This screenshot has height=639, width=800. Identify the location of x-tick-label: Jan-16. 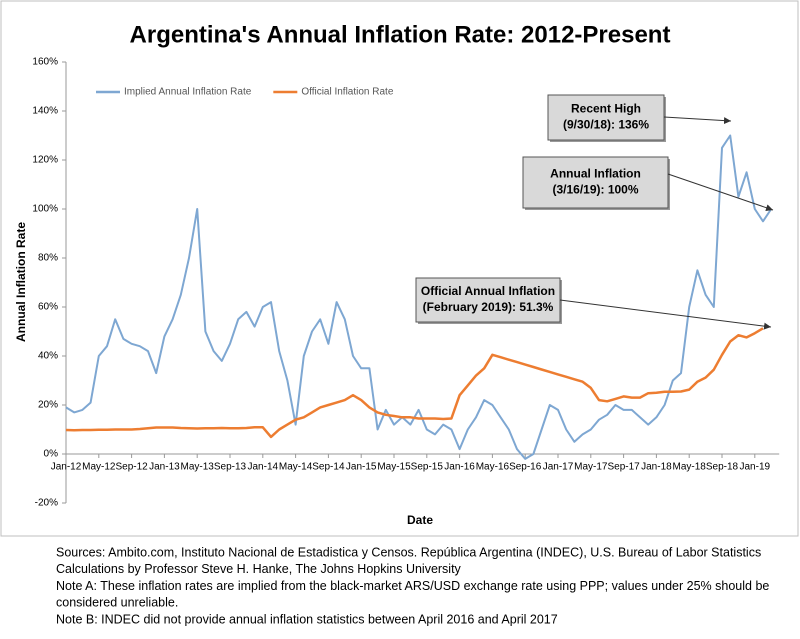
(459, 467).